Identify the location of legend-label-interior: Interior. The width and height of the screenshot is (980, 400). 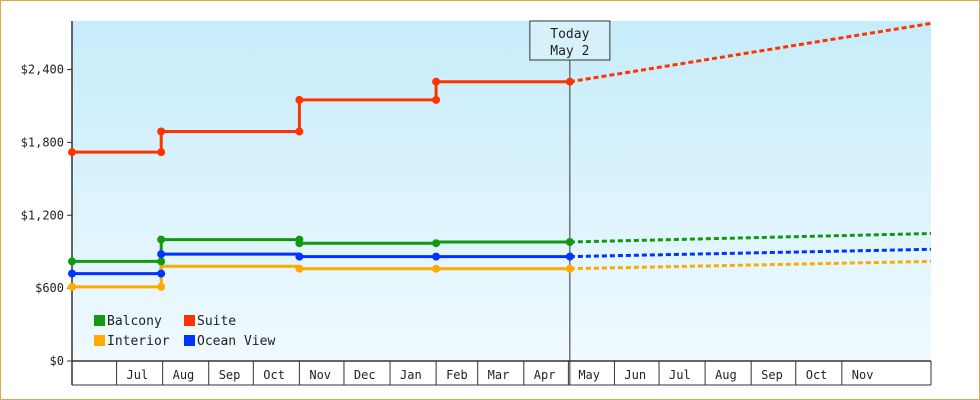
(138, 341).